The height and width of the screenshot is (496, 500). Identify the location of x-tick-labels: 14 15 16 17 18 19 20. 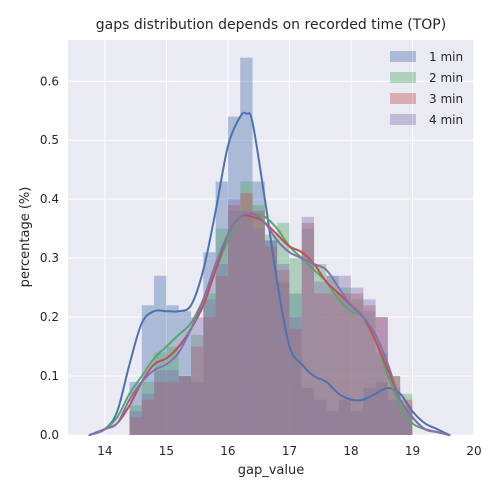
(289, 451).